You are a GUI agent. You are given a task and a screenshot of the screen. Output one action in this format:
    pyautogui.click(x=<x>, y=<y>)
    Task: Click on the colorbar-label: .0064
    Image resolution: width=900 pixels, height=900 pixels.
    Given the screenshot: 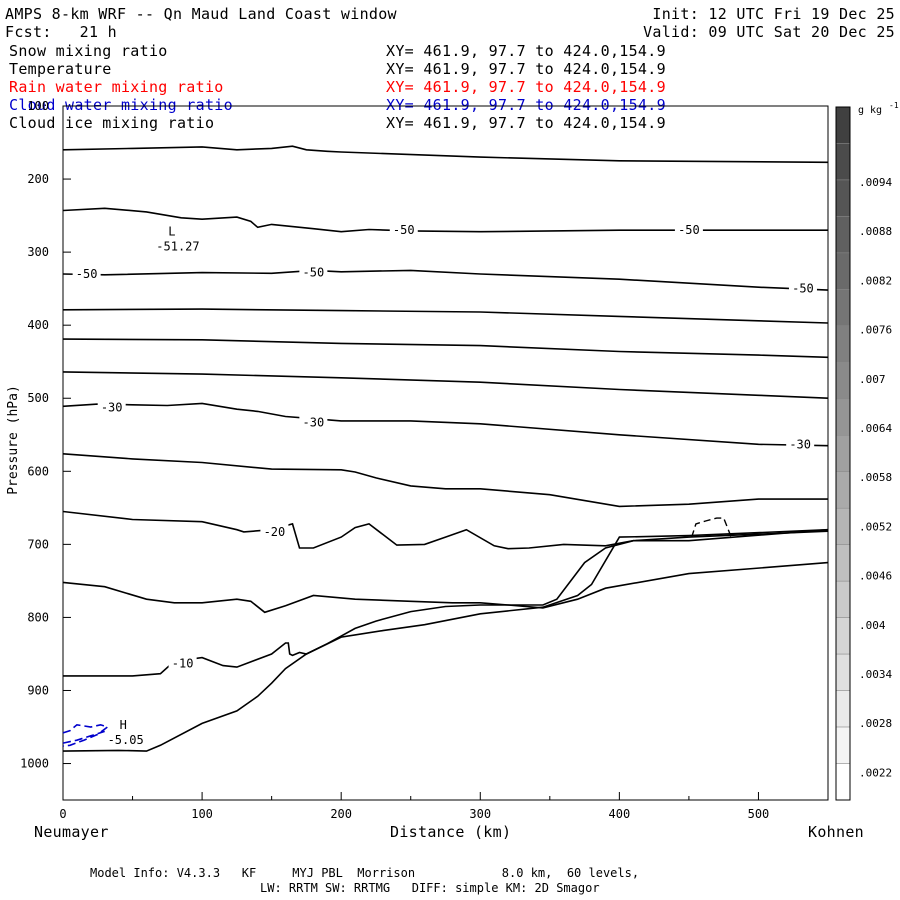 What is the action you would take?
    pyautogui.click(x=875, y=428)
    